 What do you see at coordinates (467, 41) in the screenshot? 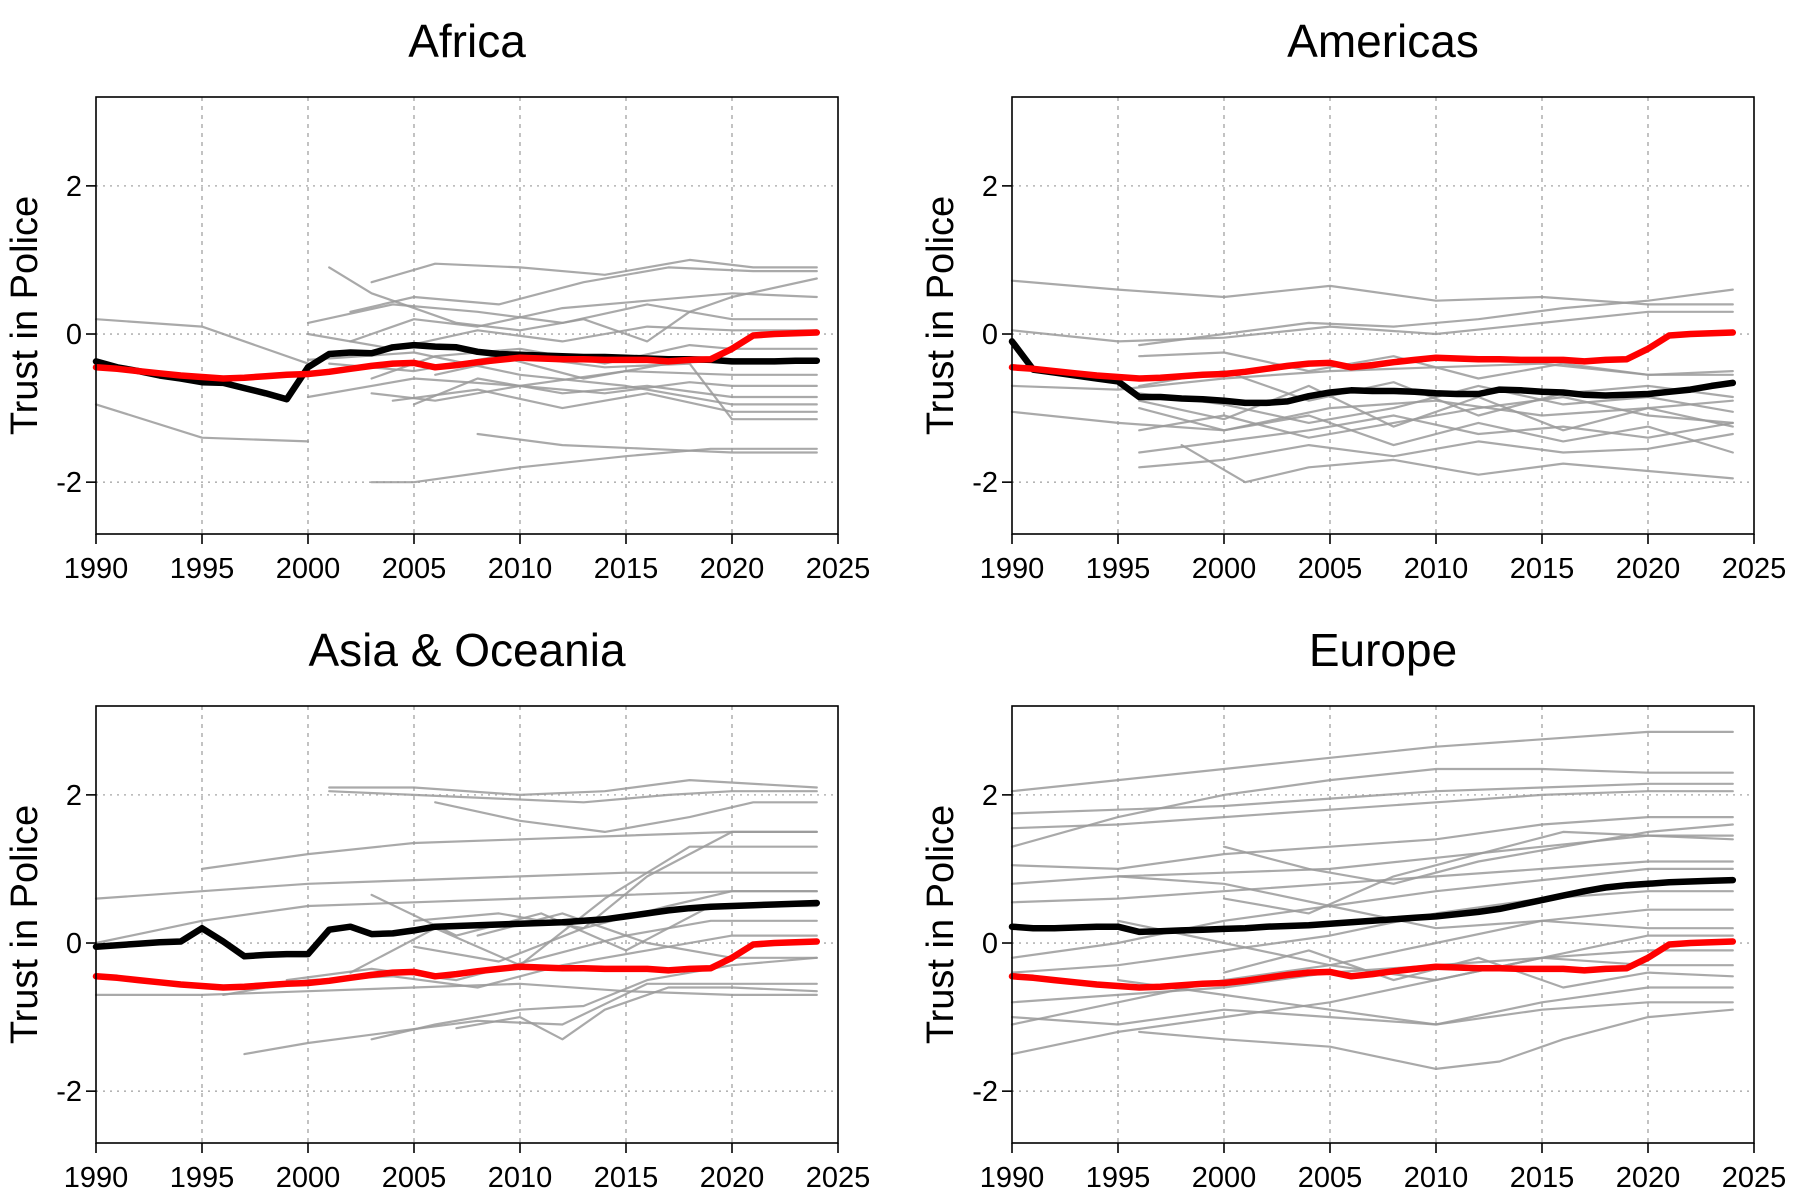
I see `chart-title: Africa` at bounding box center [467, 41].